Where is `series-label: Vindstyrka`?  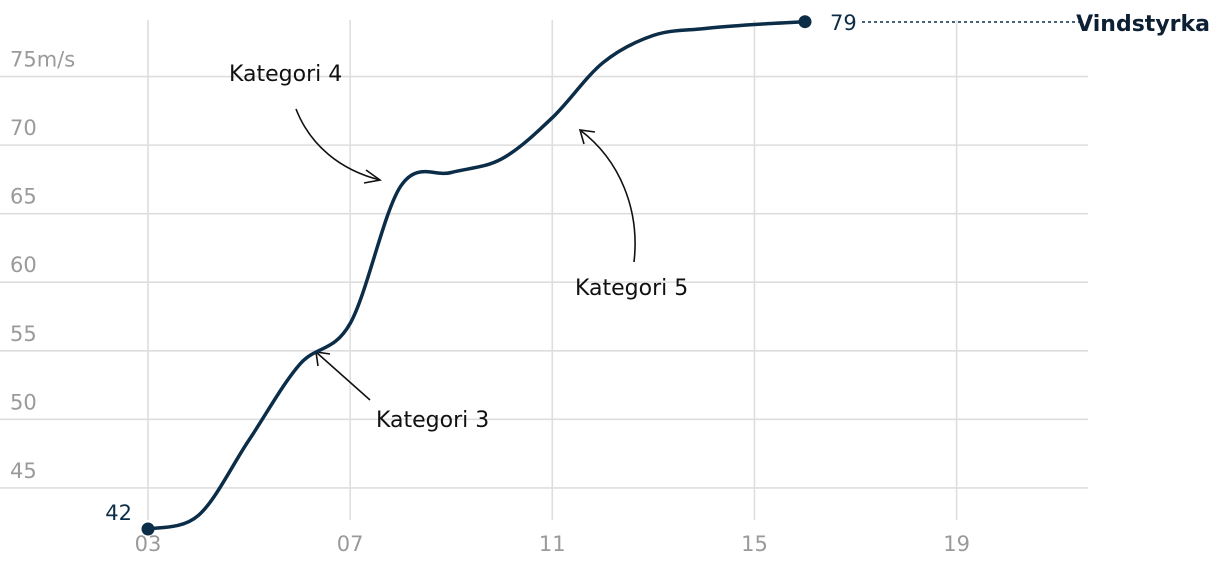 series-label: Vindstyrka is located at coordinates (1143, 24).